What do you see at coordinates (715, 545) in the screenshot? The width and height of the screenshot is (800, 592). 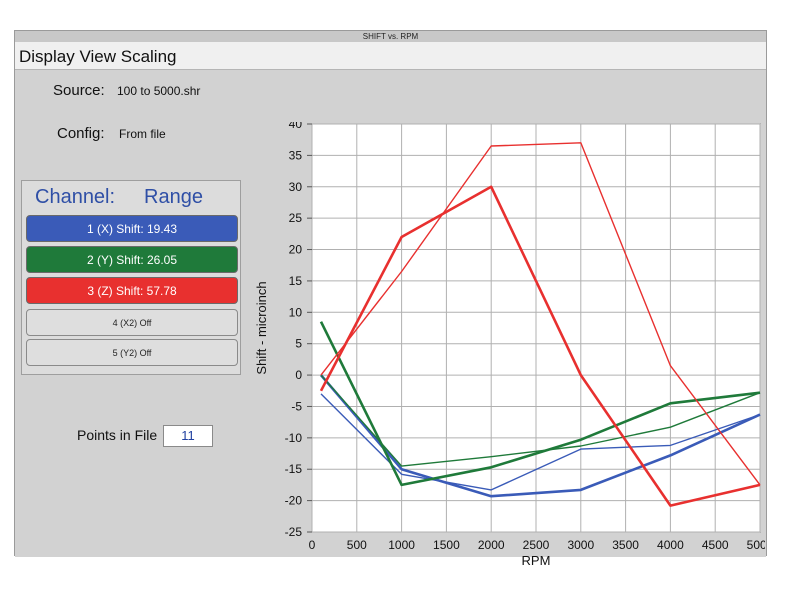 I see `x-tick-label: 4500` at bounding box center [715, 545].